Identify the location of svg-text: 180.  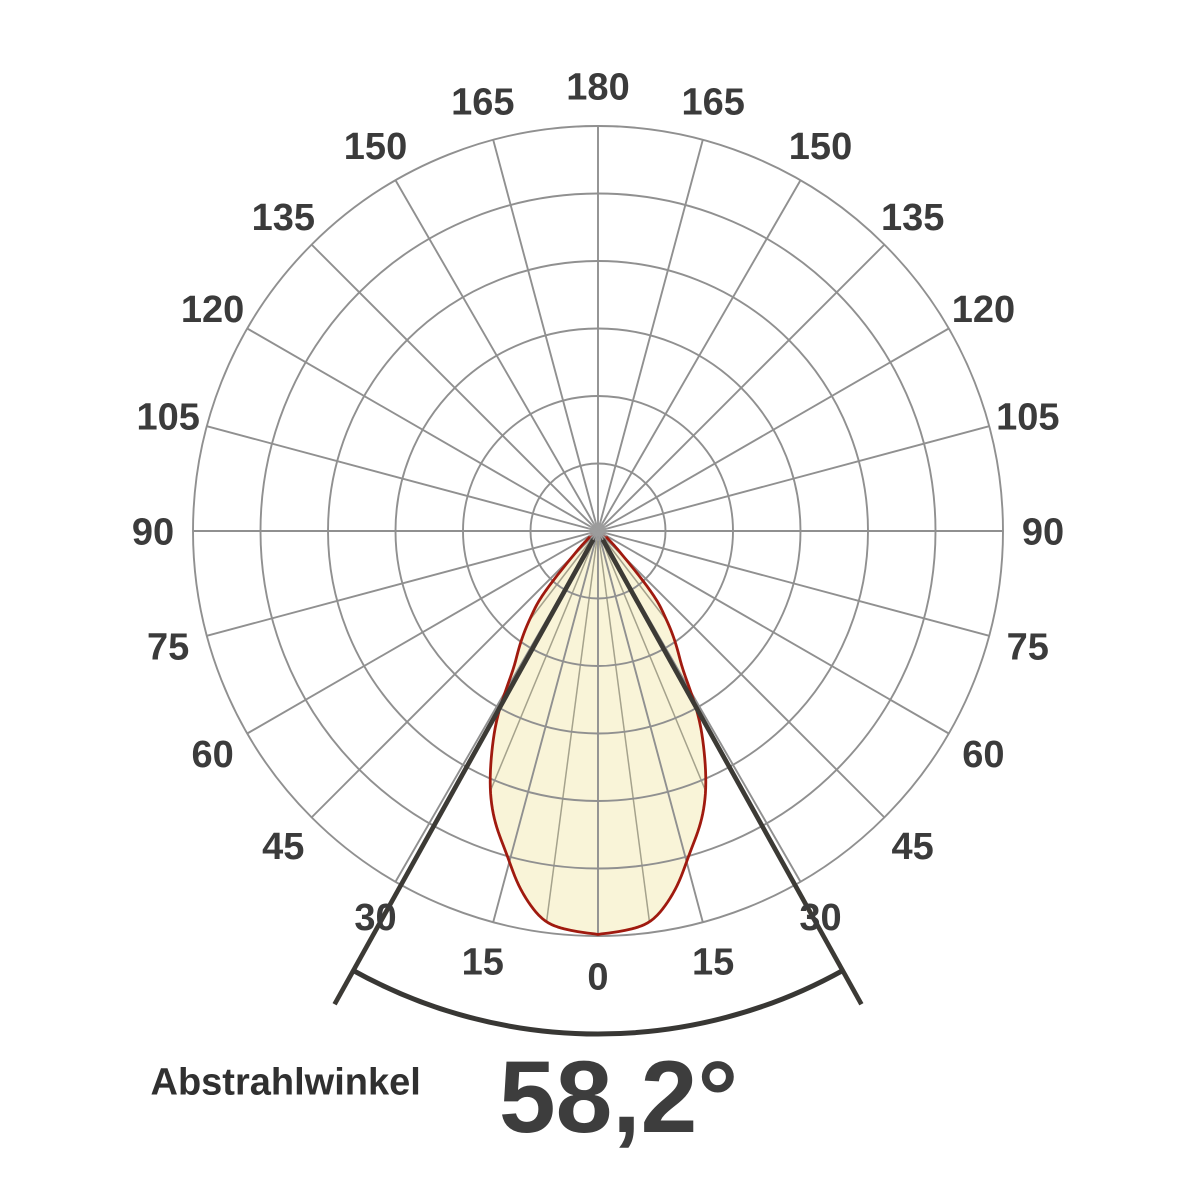
(597, 88).